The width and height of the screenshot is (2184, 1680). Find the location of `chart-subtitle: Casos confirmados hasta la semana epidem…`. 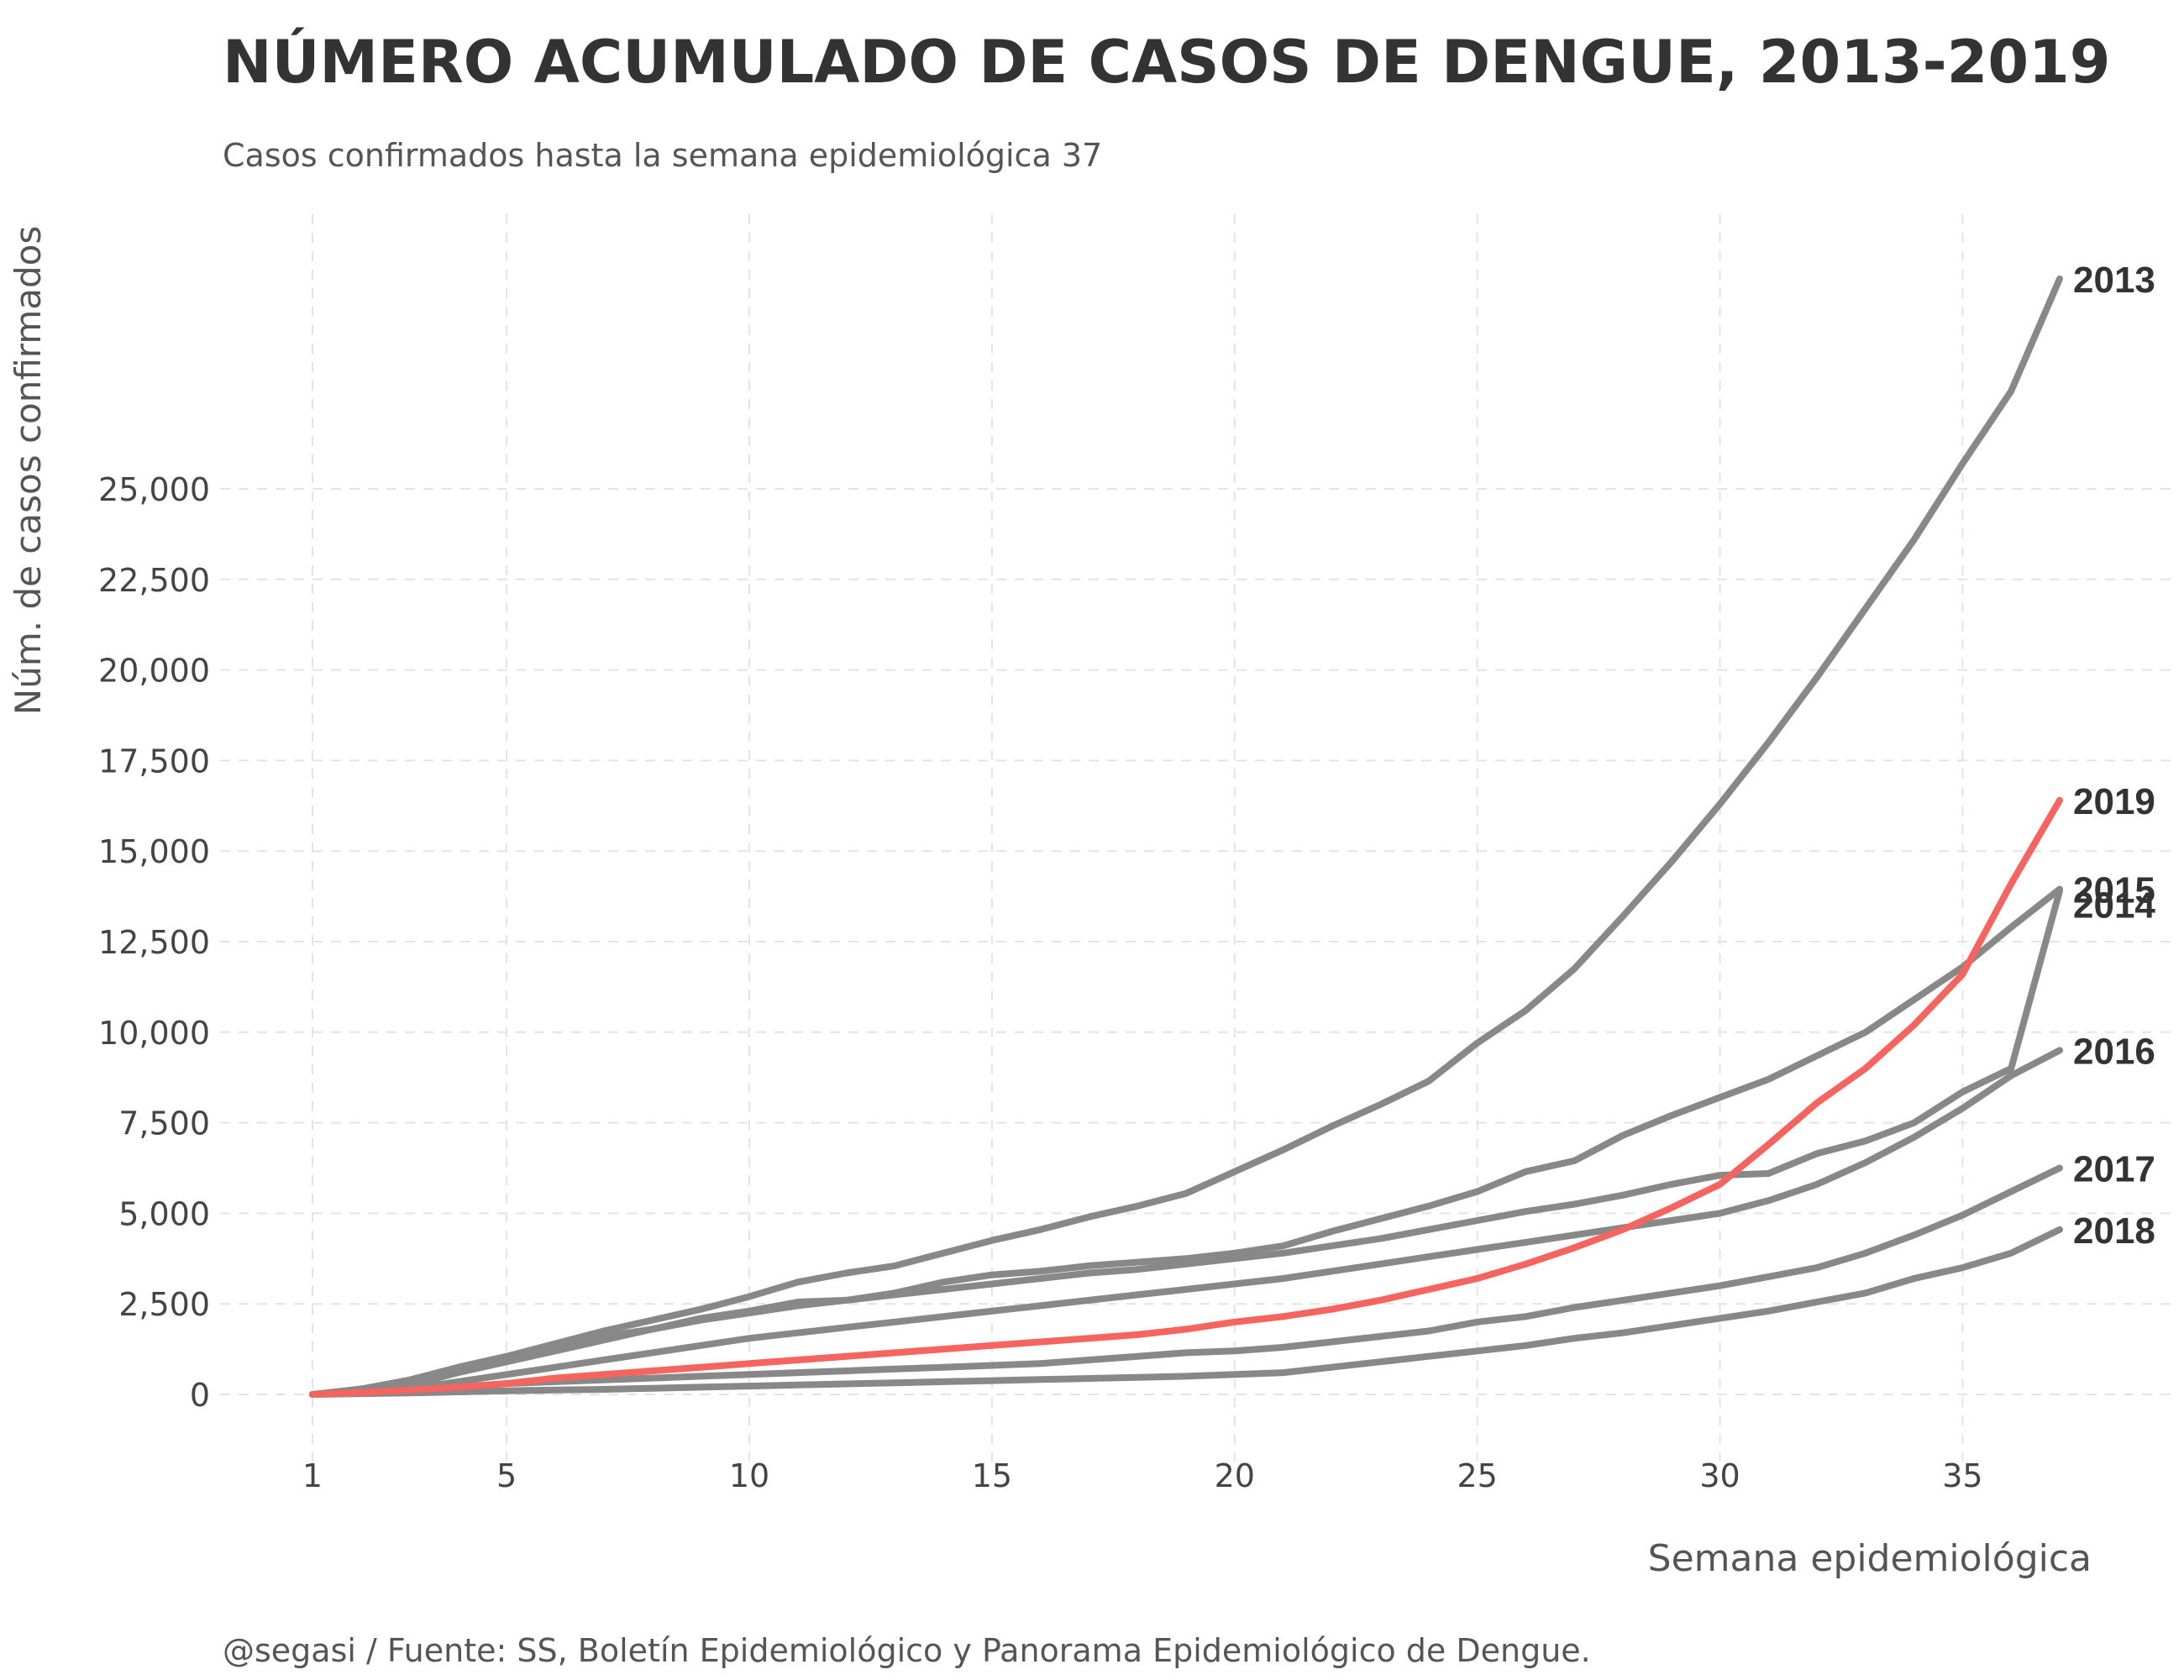

chart-subtitle: Casos confirmados hasta la semana epidem… is located at coordinates (662, 155).